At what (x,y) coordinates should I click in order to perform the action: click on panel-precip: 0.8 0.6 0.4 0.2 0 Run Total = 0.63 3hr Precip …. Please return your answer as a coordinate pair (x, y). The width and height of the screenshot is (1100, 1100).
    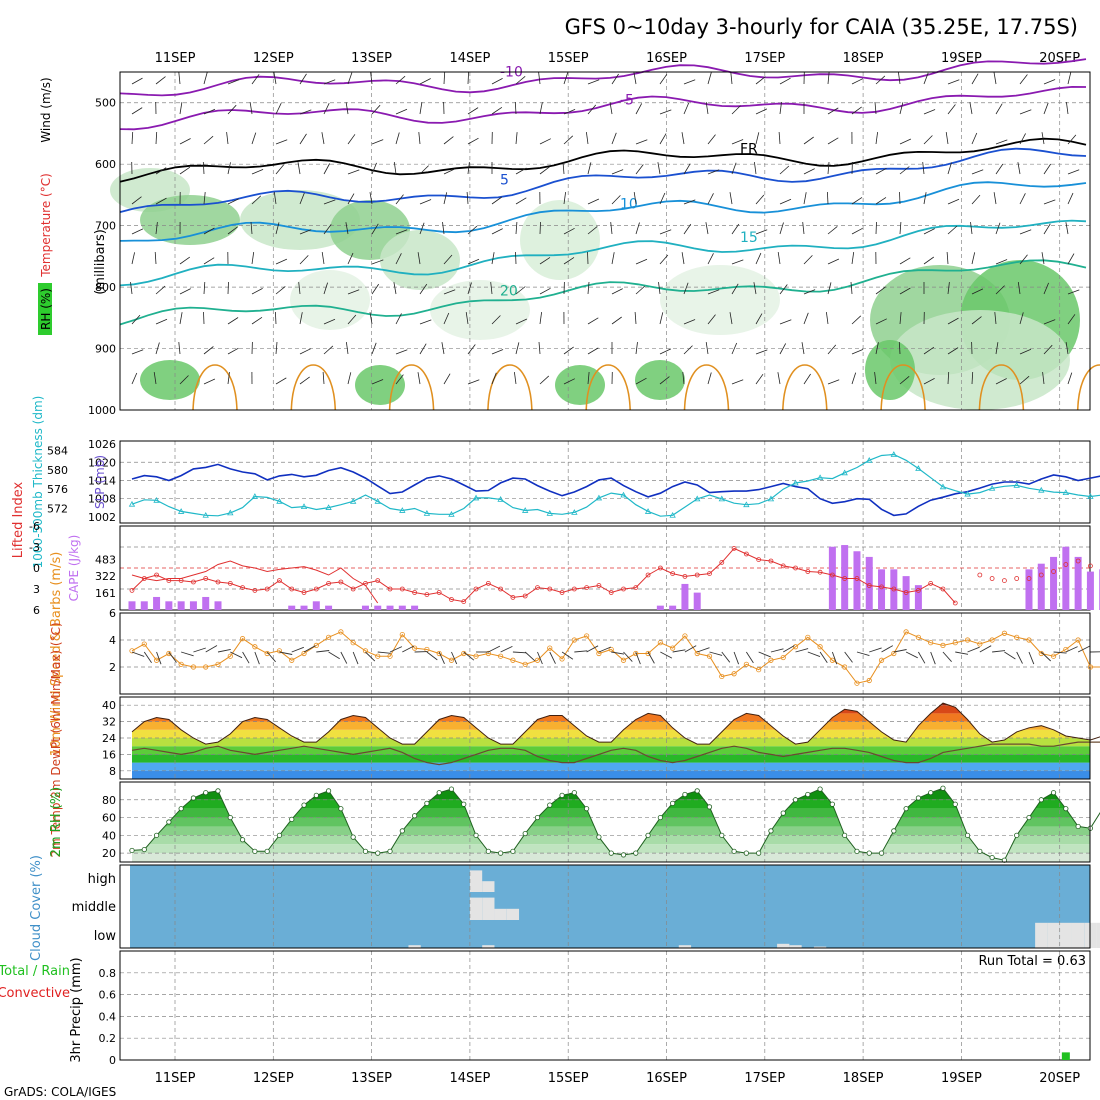
    Looking at the image, I should click on (545, 1008).